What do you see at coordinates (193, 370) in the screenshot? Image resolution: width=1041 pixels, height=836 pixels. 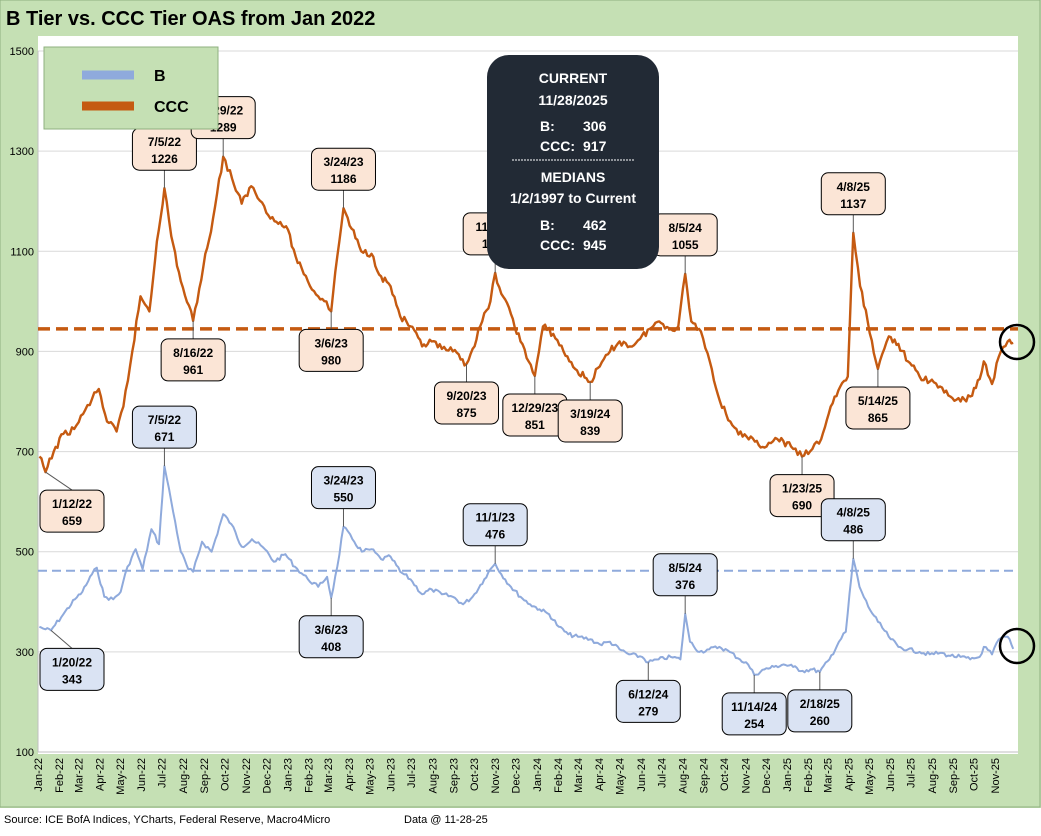 I see `annotation-value: 961` at bounding box center [193, 370].